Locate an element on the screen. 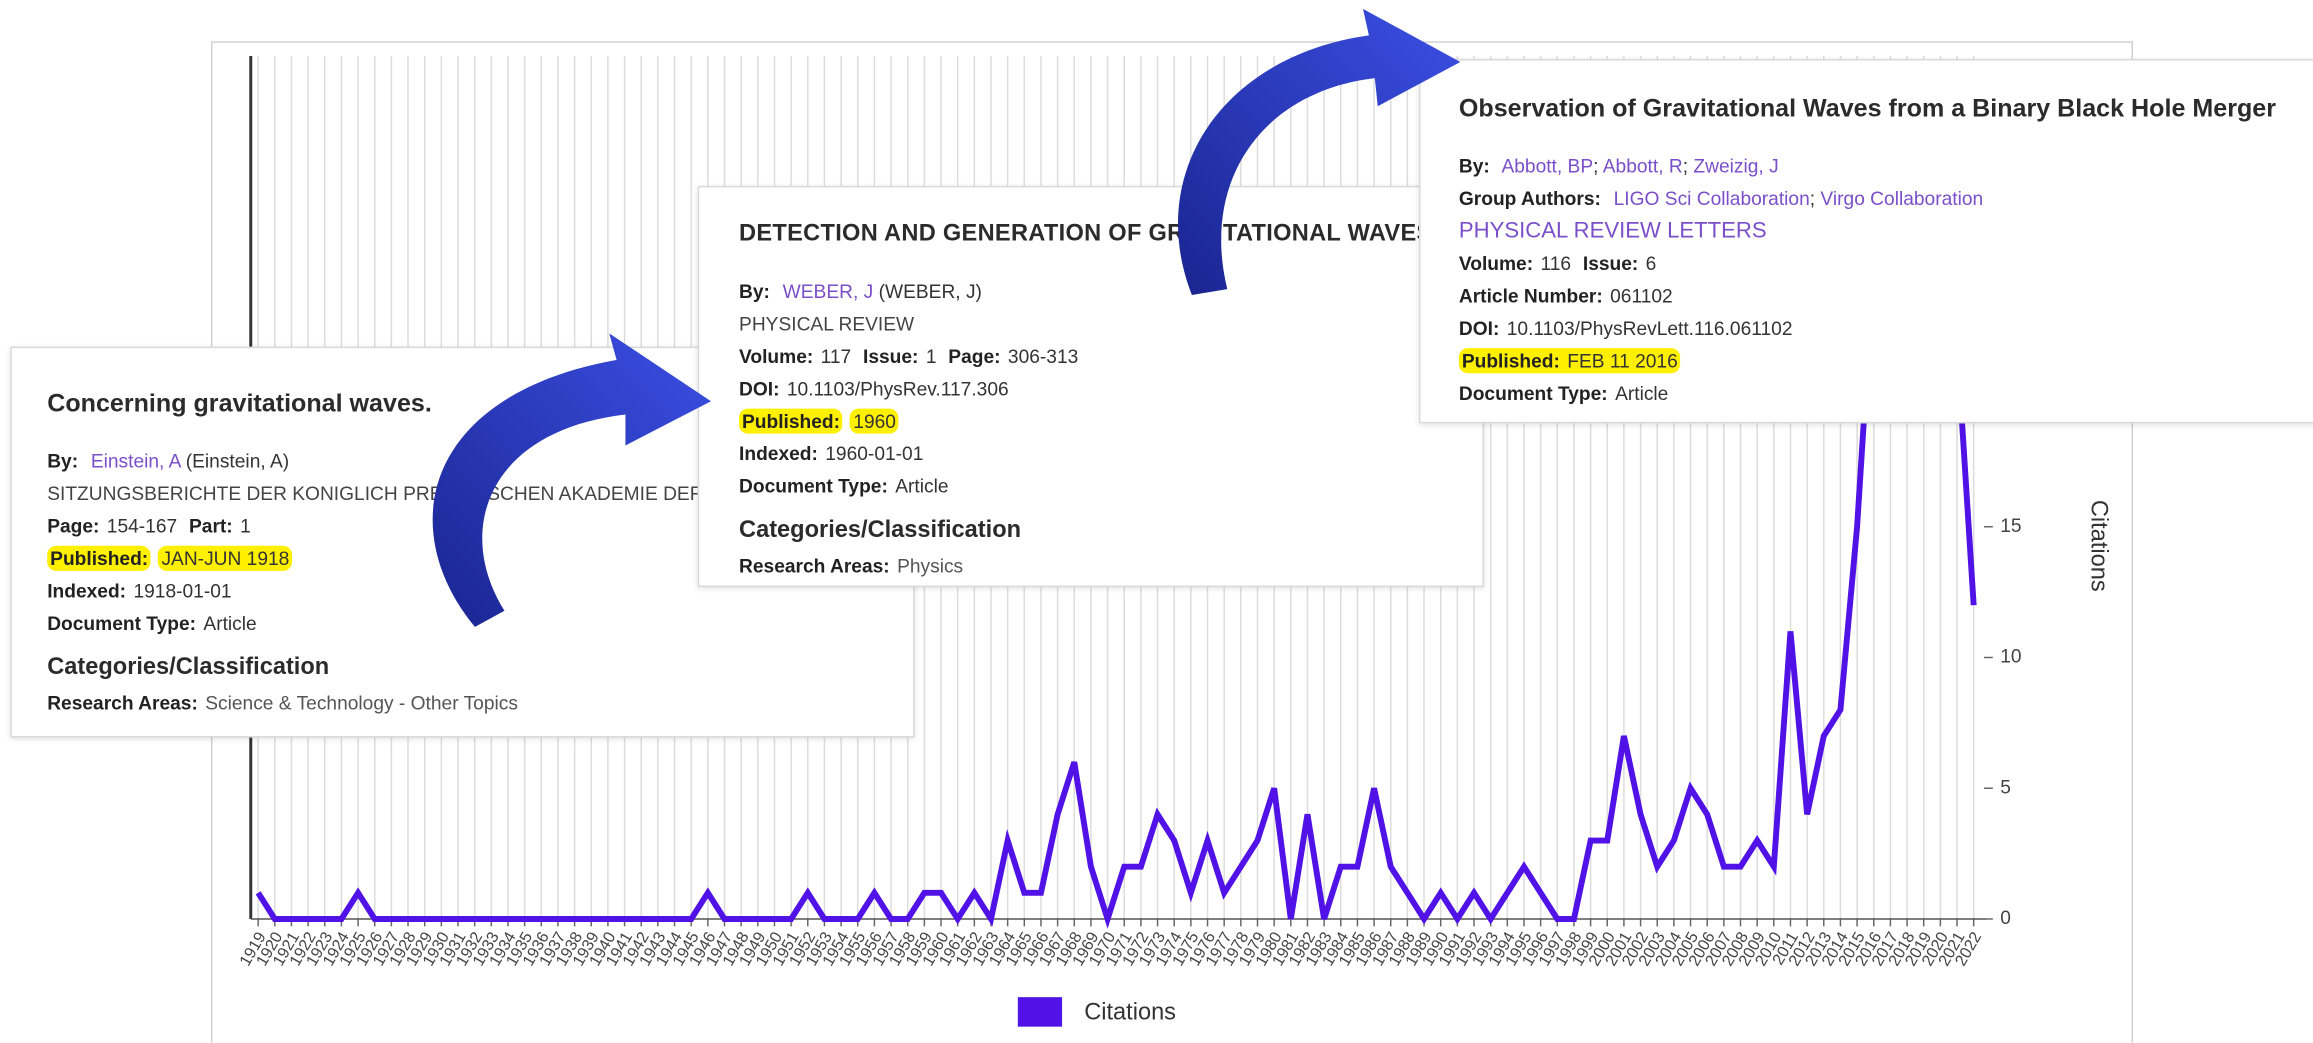 The width and height of the screenshot is (2313, 1043). y-tick-label: 15 is located at coordinates (2010, 526).